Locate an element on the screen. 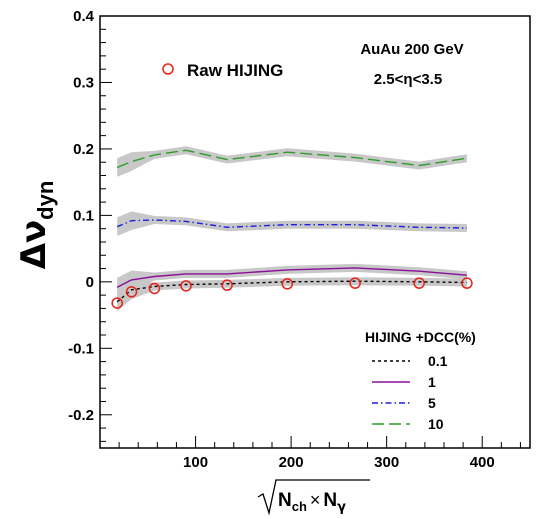  legend-label-5: 5 is located at coordinates (432, 403).